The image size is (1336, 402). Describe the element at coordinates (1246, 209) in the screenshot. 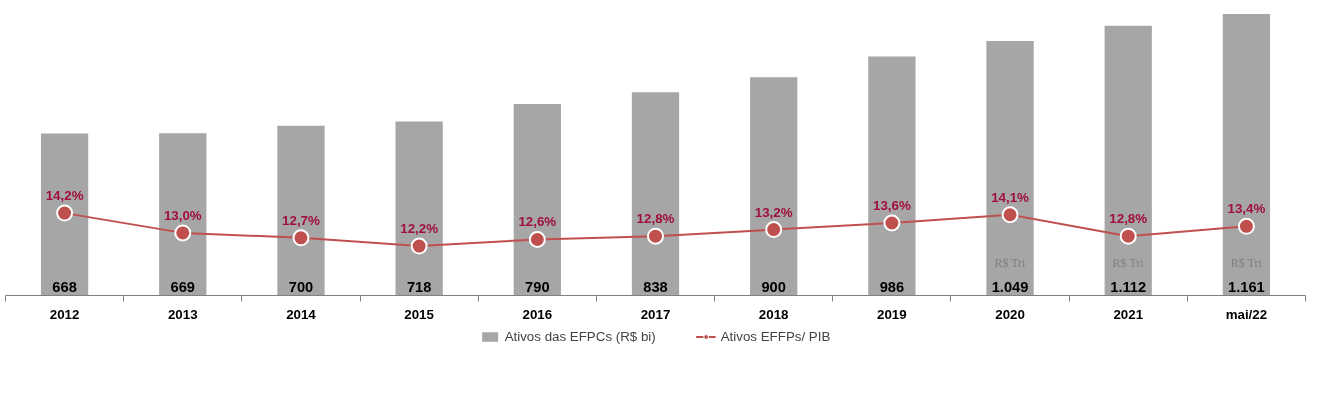

I see `data-label: 13,4%` at that location.